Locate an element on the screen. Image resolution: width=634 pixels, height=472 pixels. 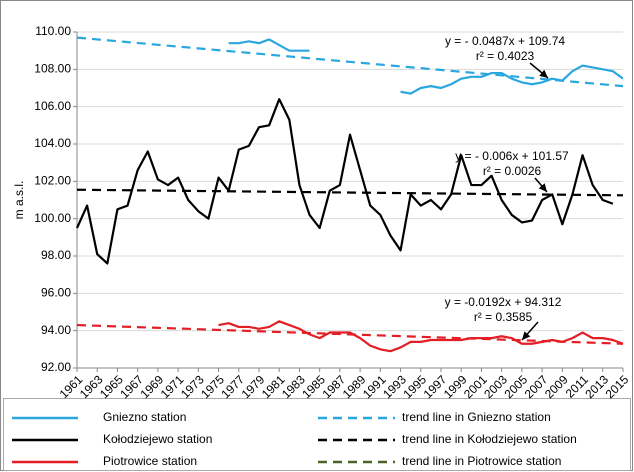
trend-annotation: y = - 0.0487x + 109.74 is located at coordinates (505, 41).